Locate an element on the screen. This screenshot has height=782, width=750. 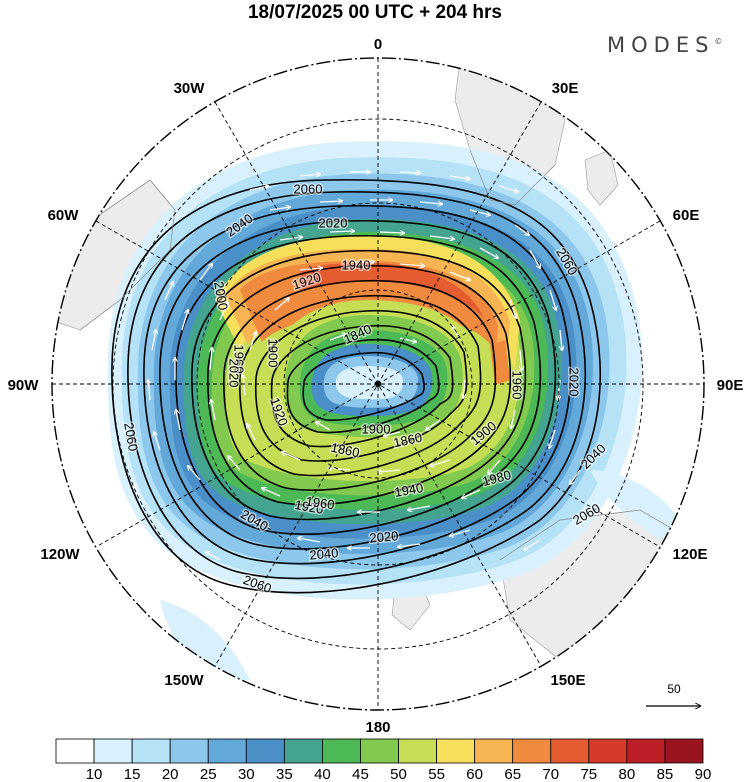
colorbar-tick-label: 10 is located at coordinates (94, 774).